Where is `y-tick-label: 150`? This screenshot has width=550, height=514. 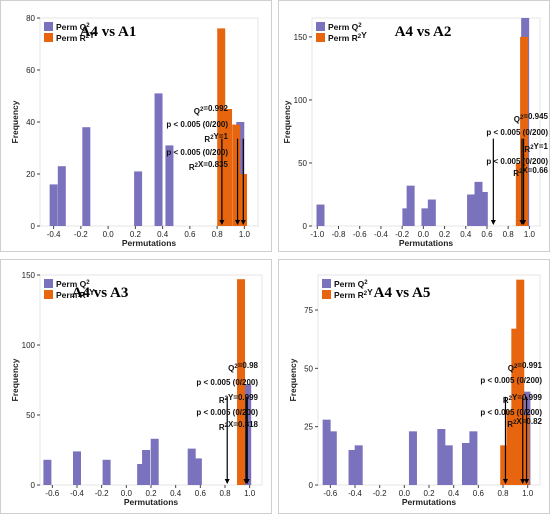 y-tick-label: 150 is located at coordinates (29, 275).